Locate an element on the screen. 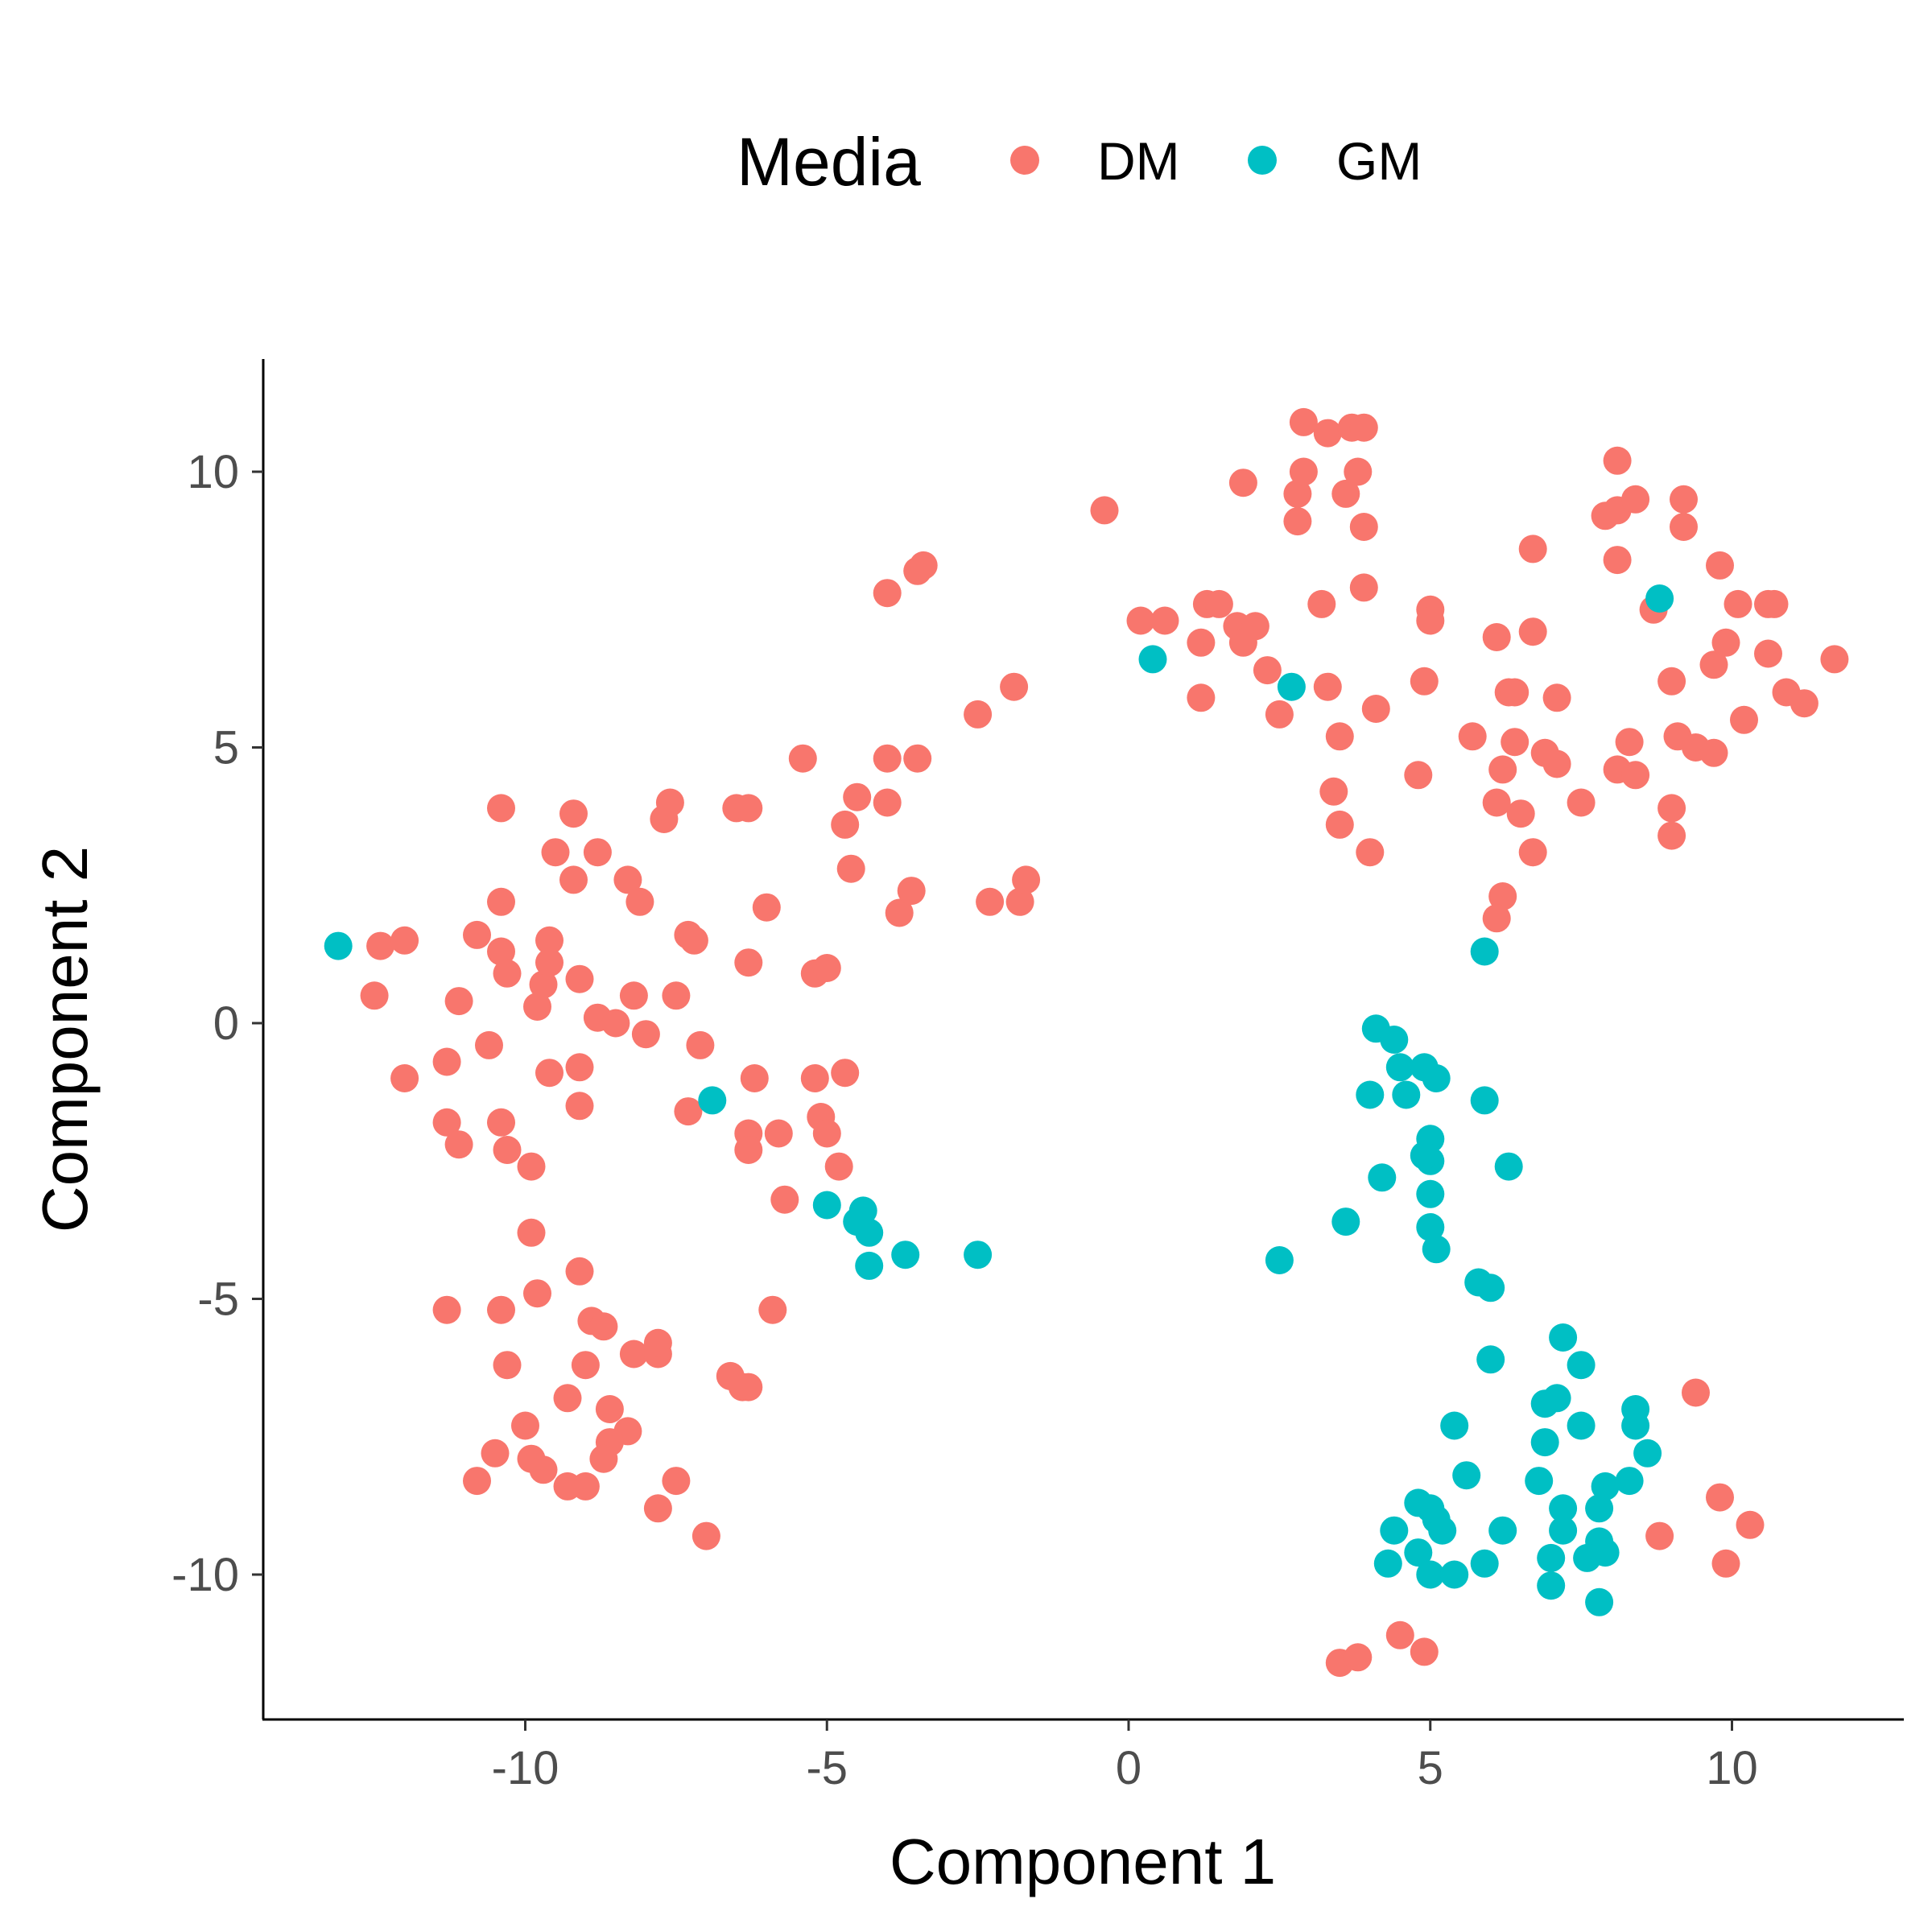 Image resolution: width=1932 pixels, height=1932 pixels. x-tick-label: 10 is located at coordinates (1732, 1768).